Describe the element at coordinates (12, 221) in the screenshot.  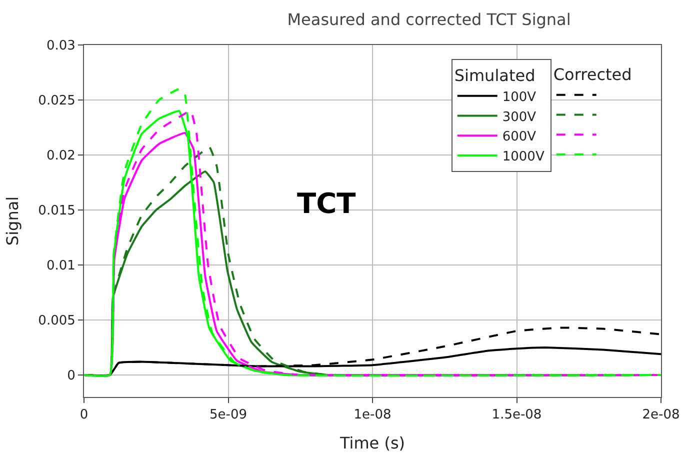
I see `y-axis-title: Signal` at that location.